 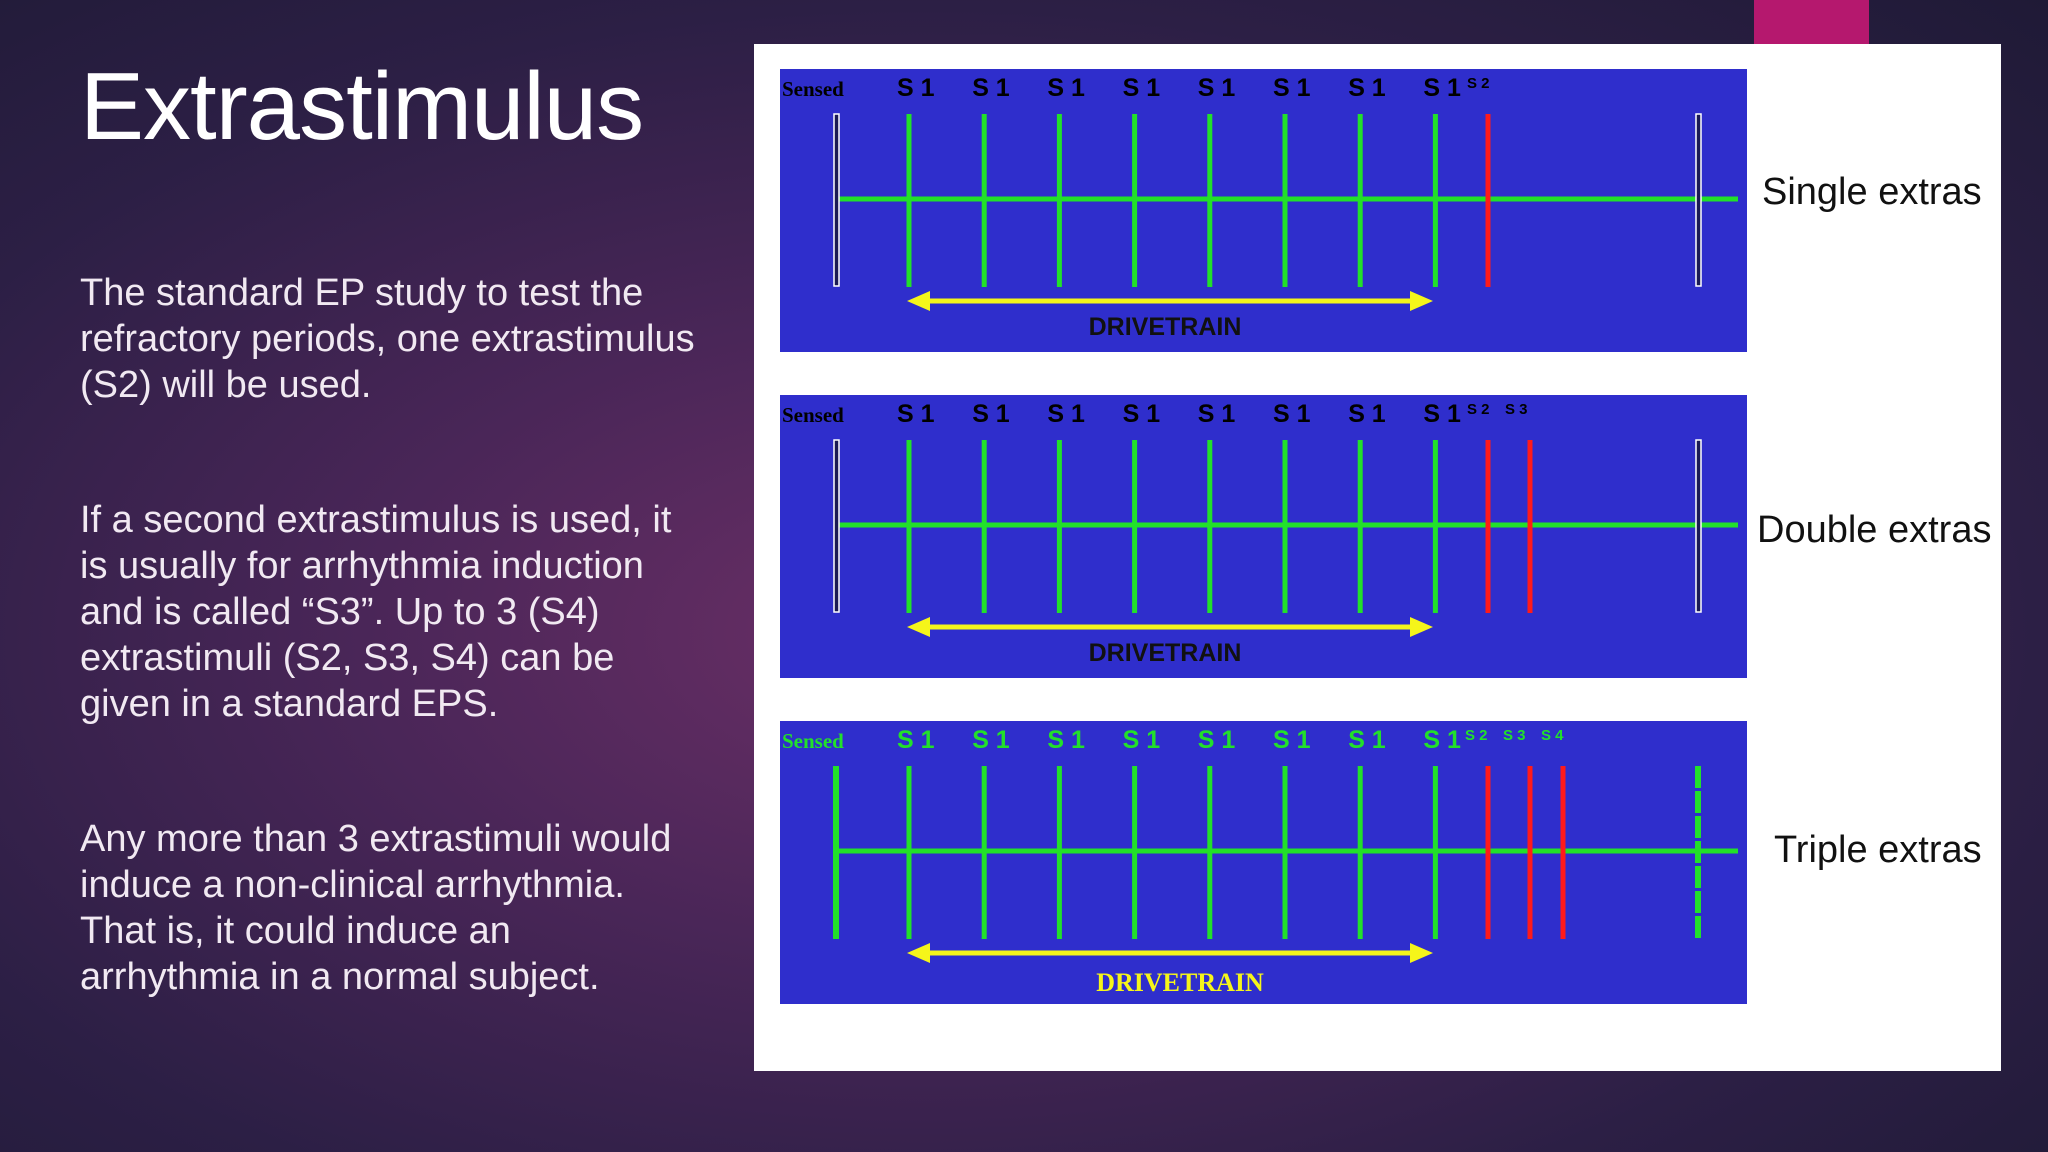 I want to click on label-triple-extras: Triple extras, so click(x=1878, y=850).